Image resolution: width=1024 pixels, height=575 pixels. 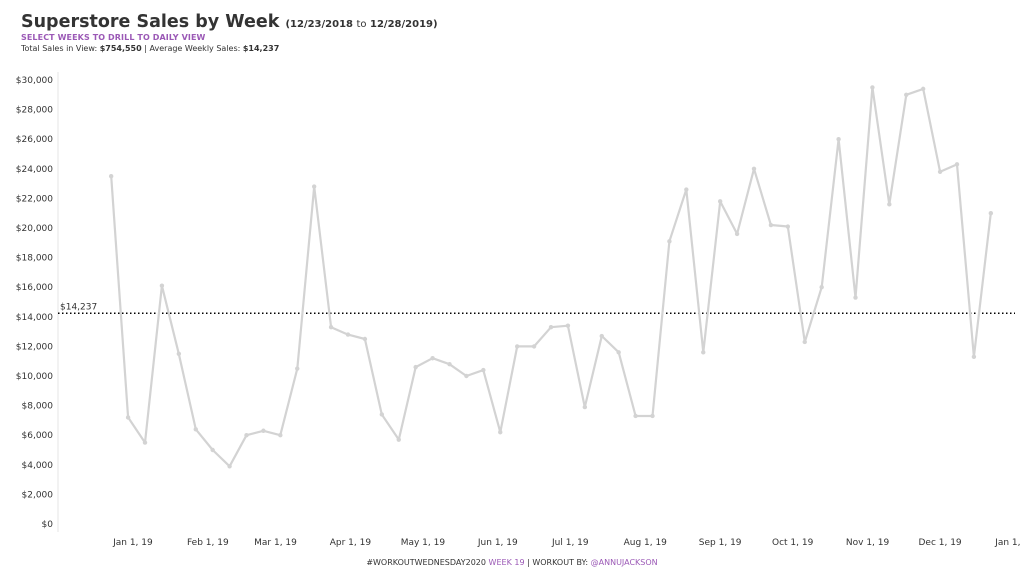 I want to click on x-tick-label: Feb 1, 19, so click(x=208, y=543).